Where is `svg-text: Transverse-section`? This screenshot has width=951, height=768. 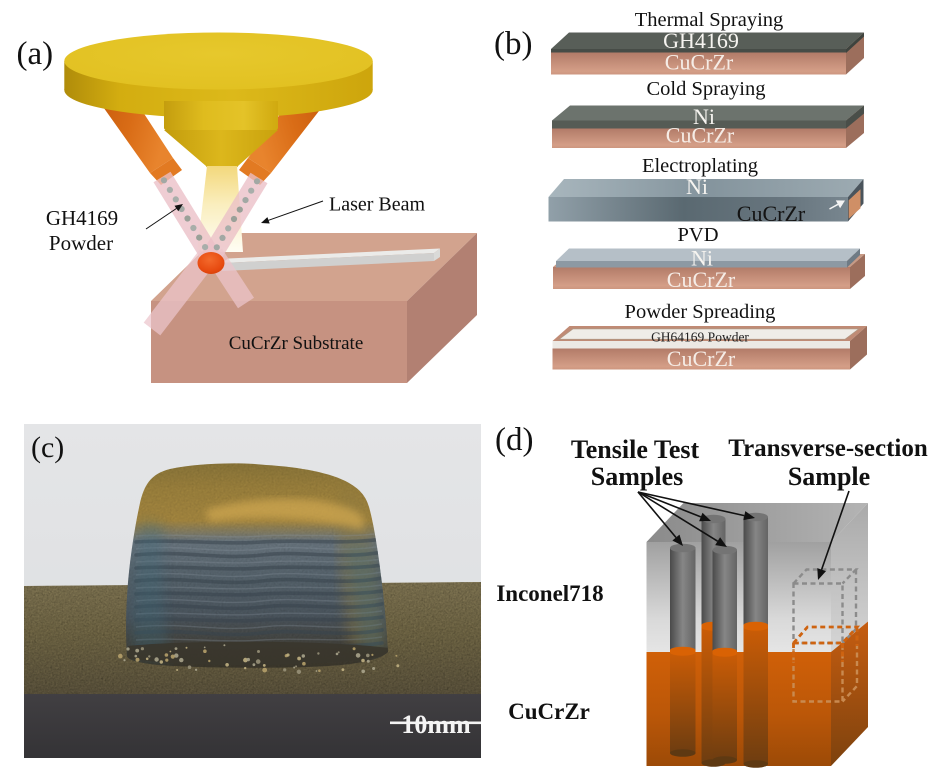 svg-text: Transverse-section is located at coordinates (828, 448).